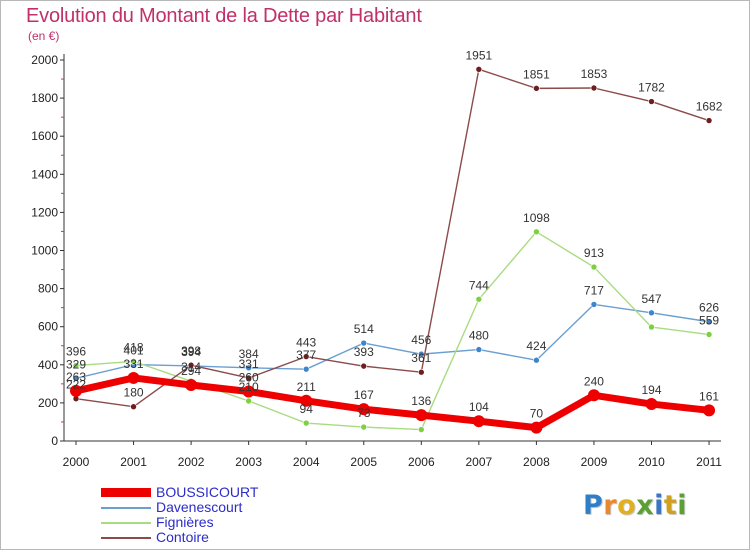  Describe the element at coordinates (536, 74) in the screenshot. I see `data-label: 1851` at that location.